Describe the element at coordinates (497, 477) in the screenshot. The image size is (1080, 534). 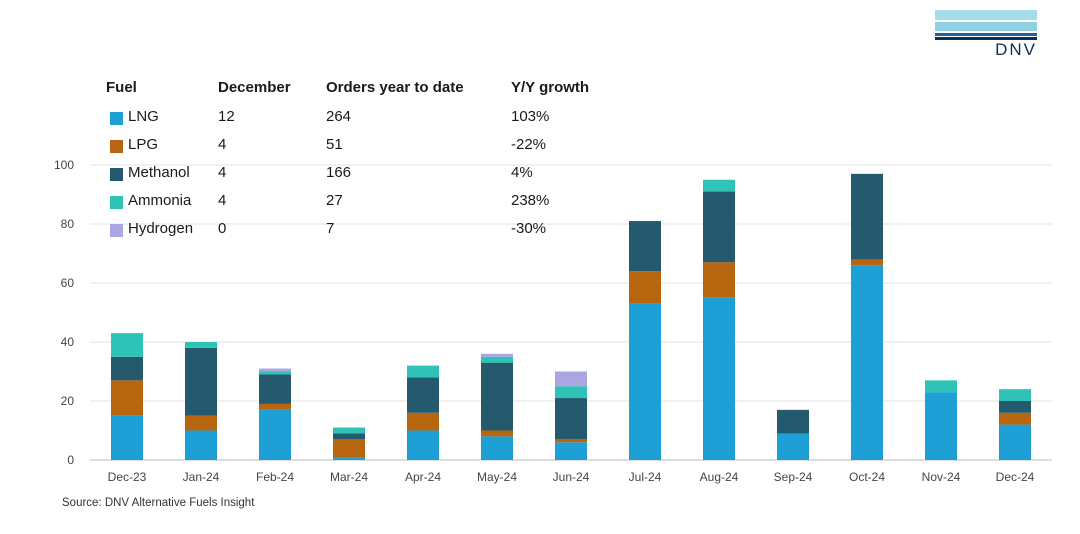
I see `x-tick-label: May-24` at that location.